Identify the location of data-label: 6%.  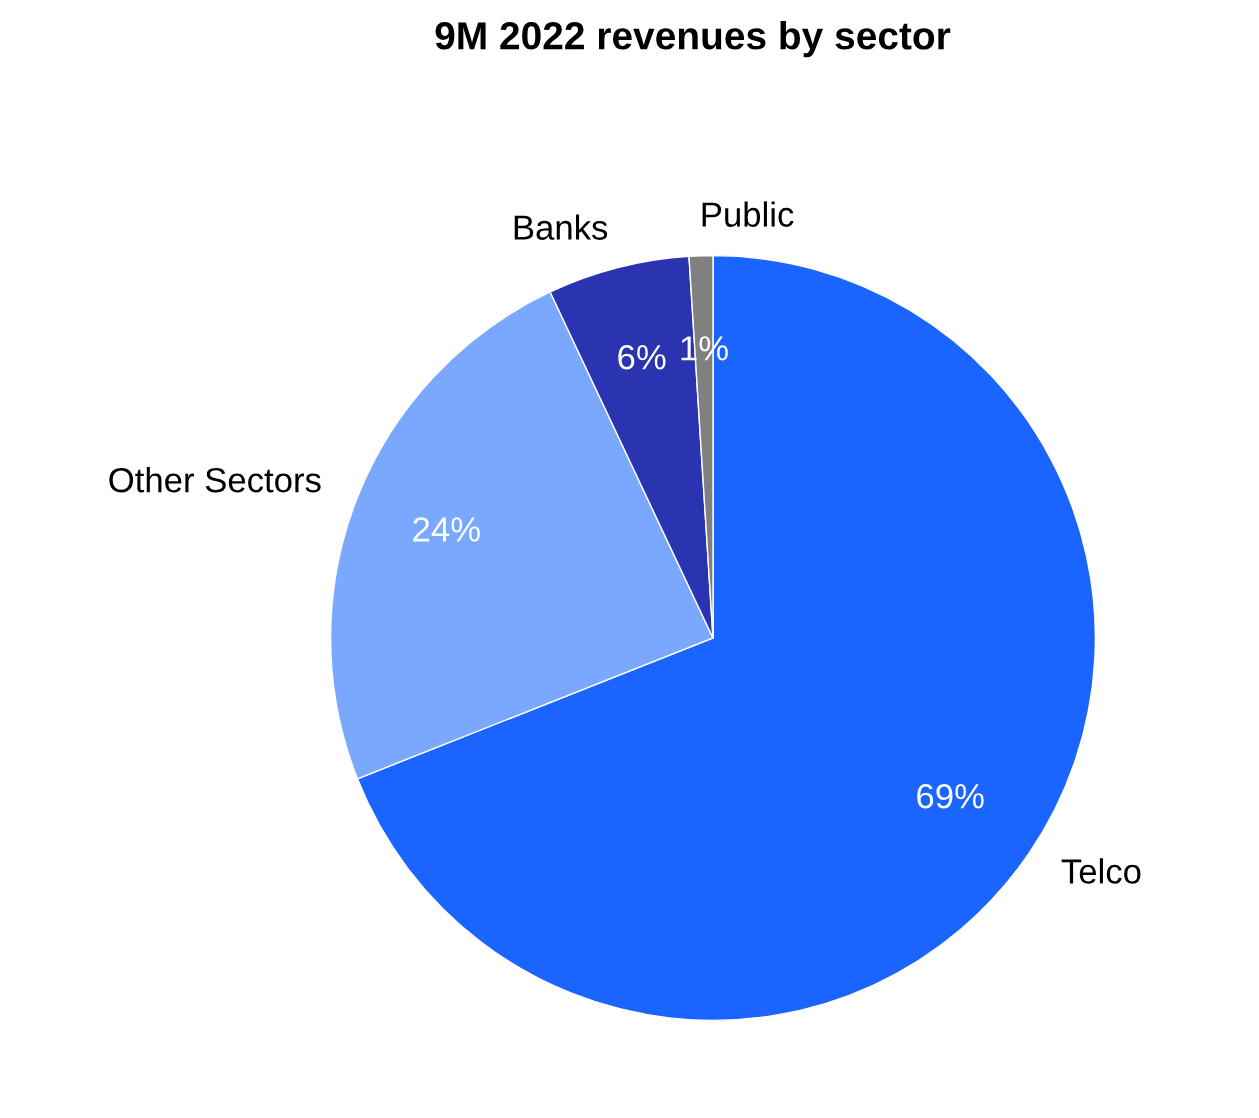
(642, 357).